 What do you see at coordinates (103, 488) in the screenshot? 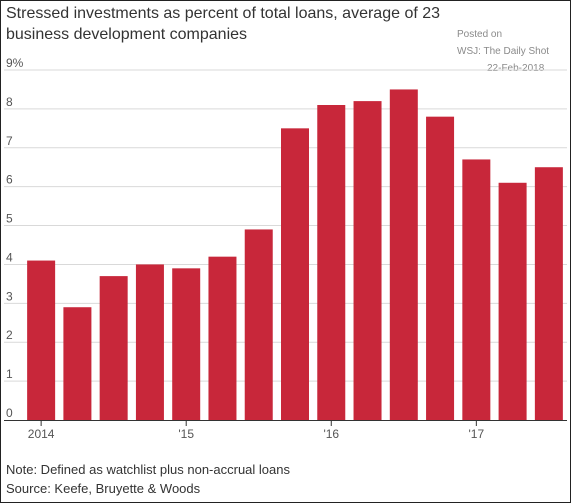
I see `chart-source: Source: Keefe, Bruyette & Woods` at bounding box center [103, 488].